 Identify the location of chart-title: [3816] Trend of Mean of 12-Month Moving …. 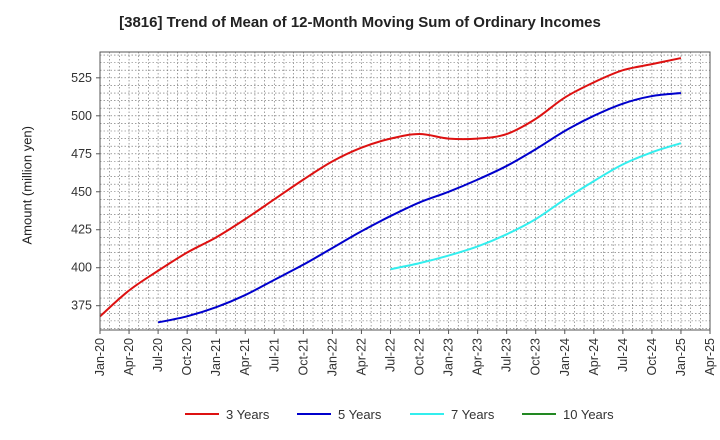
(360, 22).